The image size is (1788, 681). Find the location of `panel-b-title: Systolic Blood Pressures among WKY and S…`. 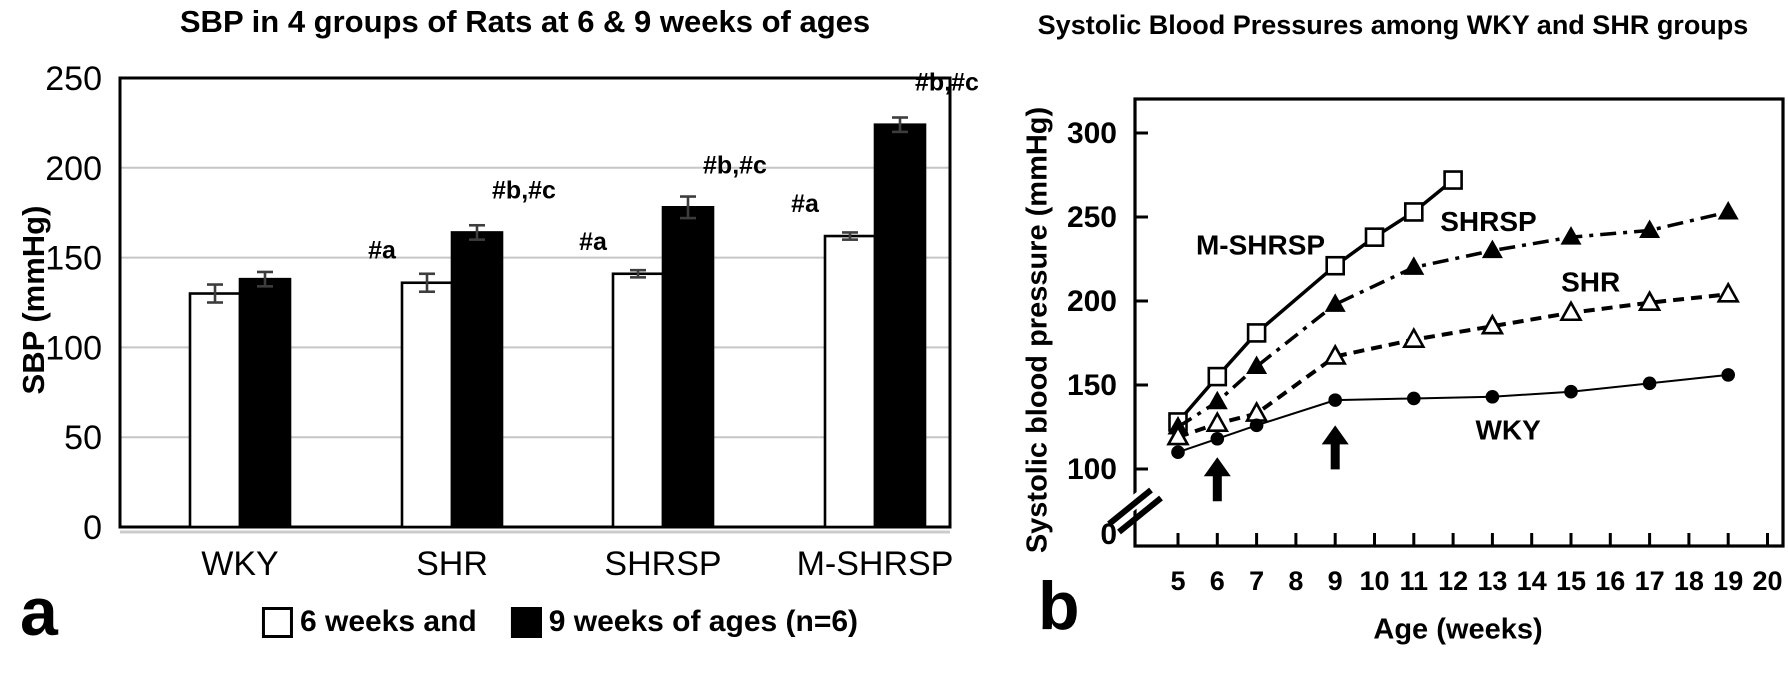

panel-b-title: Systolic Blood Pressures among WKY and S… is located at coordinates (1393, 25).